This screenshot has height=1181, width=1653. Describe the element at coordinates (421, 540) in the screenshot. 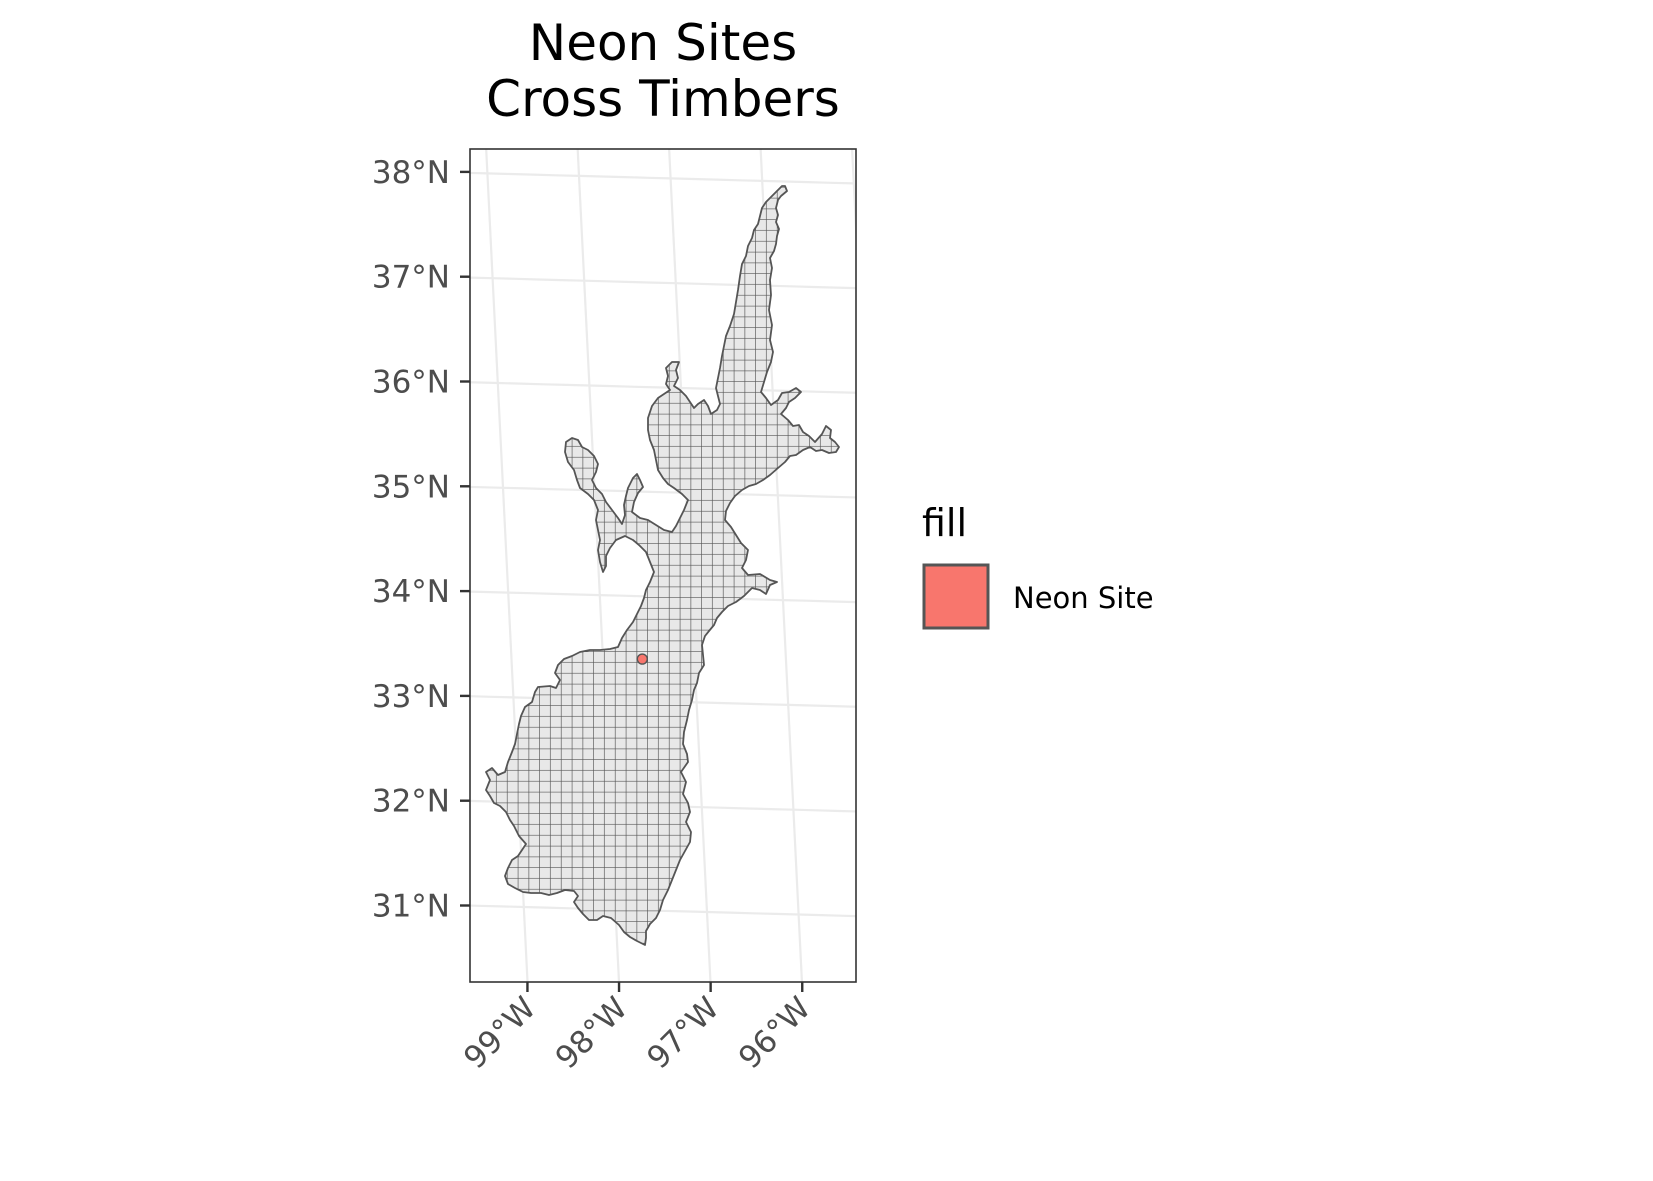

I see `lat-axis: 38°N 37°N 36°N 35°N 34°N 33°N 32°N 31°N` at that location.